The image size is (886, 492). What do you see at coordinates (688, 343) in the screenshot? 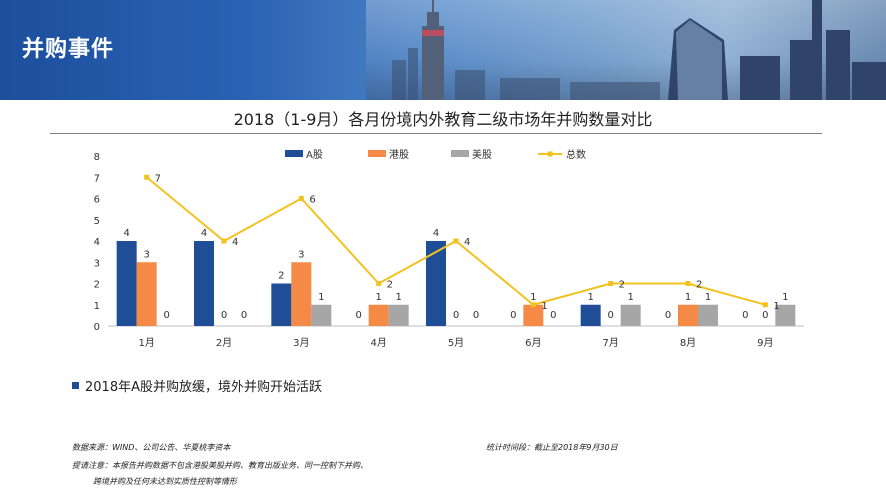
I see `x-tick-label: 8月` at bounding box center [688, 343].